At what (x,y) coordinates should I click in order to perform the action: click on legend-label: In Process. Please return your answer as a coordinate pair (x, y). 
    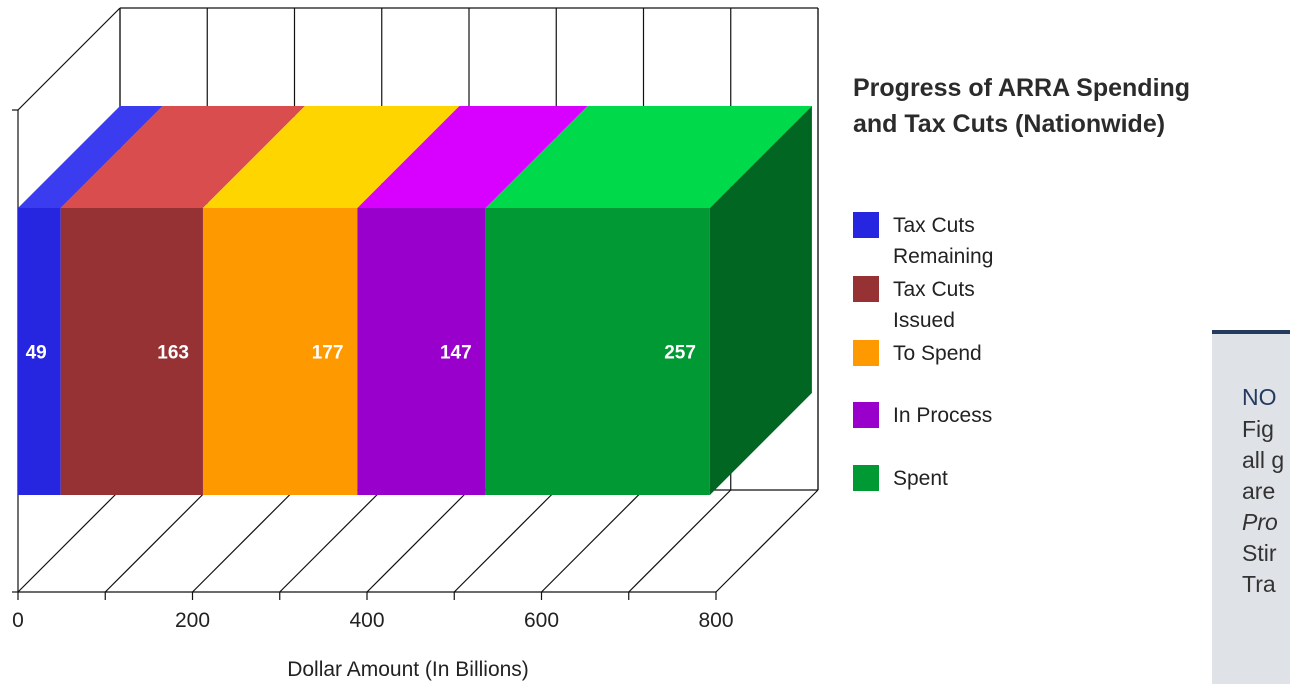
    Looking at the image, I should click on (943, 415).